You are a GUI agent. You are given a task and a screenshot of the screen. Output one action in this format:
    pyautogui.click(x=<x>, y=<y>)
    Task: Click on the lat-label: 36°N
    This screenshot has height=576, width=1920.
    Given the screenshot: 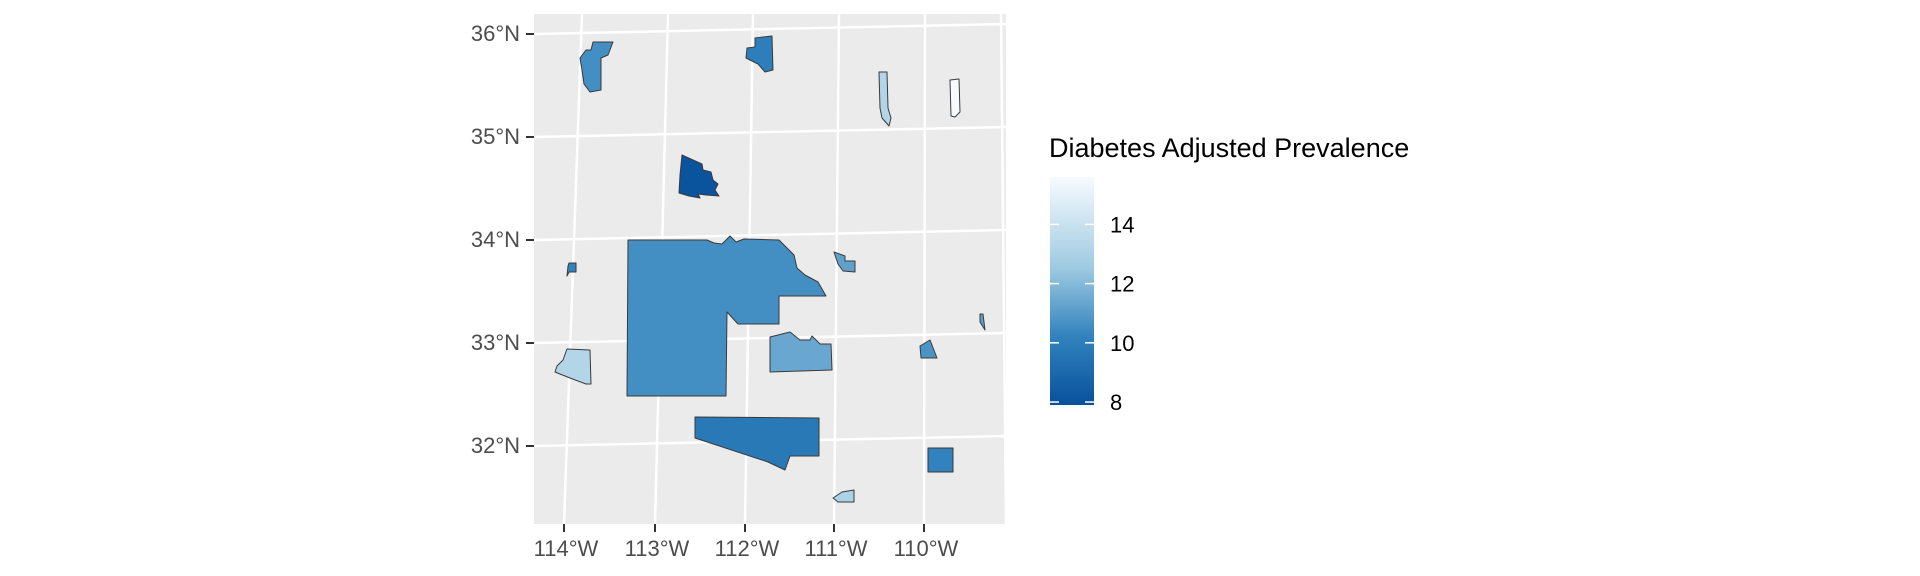 What is the action you would take?
    pyautogui.click(x=495, y=33)
    